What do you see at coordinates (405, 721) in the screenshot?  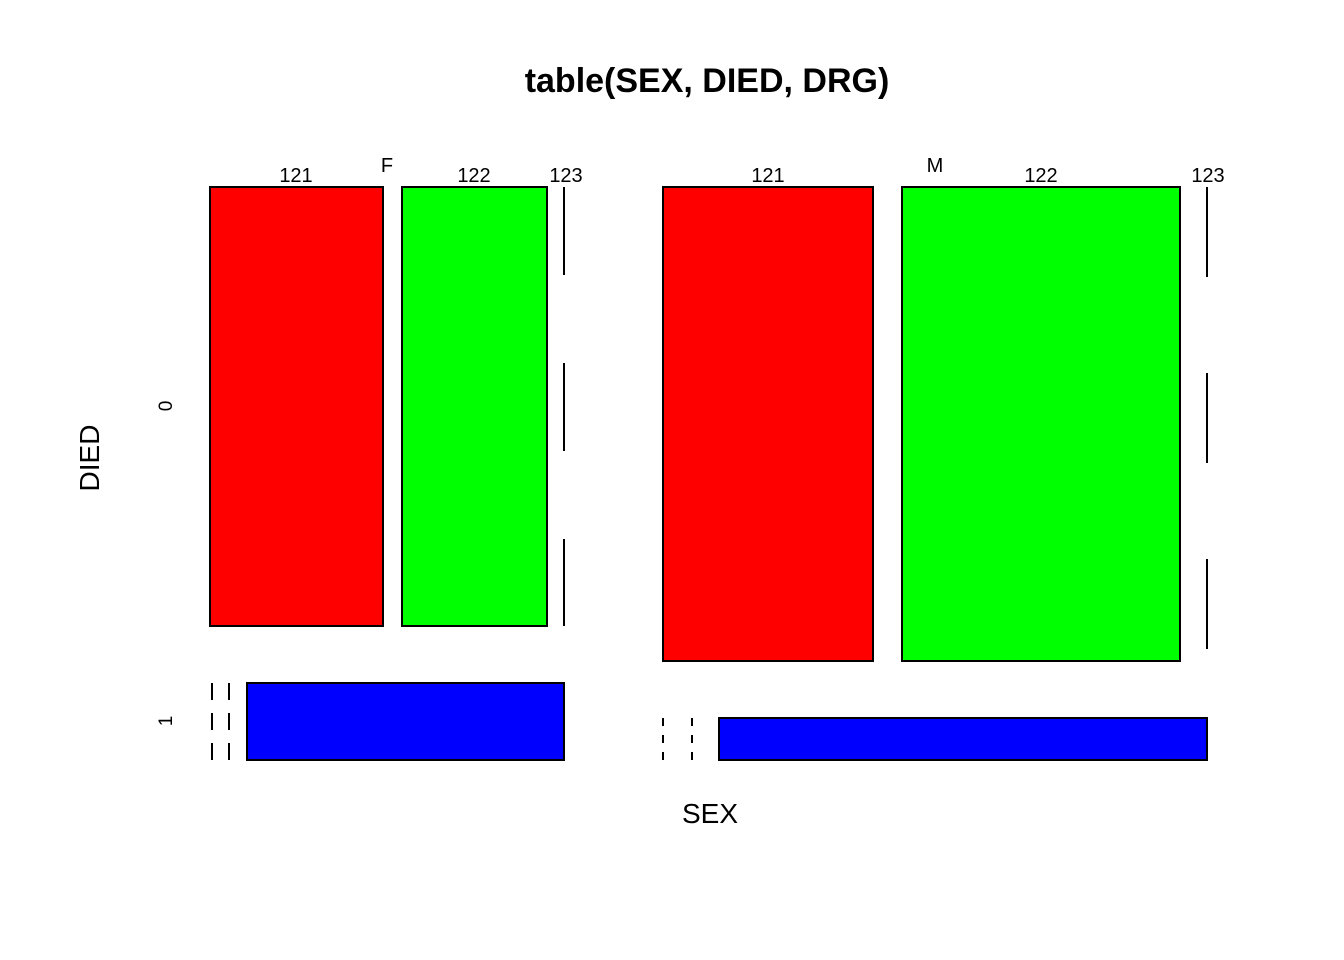 I see `cell-F-died1-drg123` at bounding box center [405, 721].